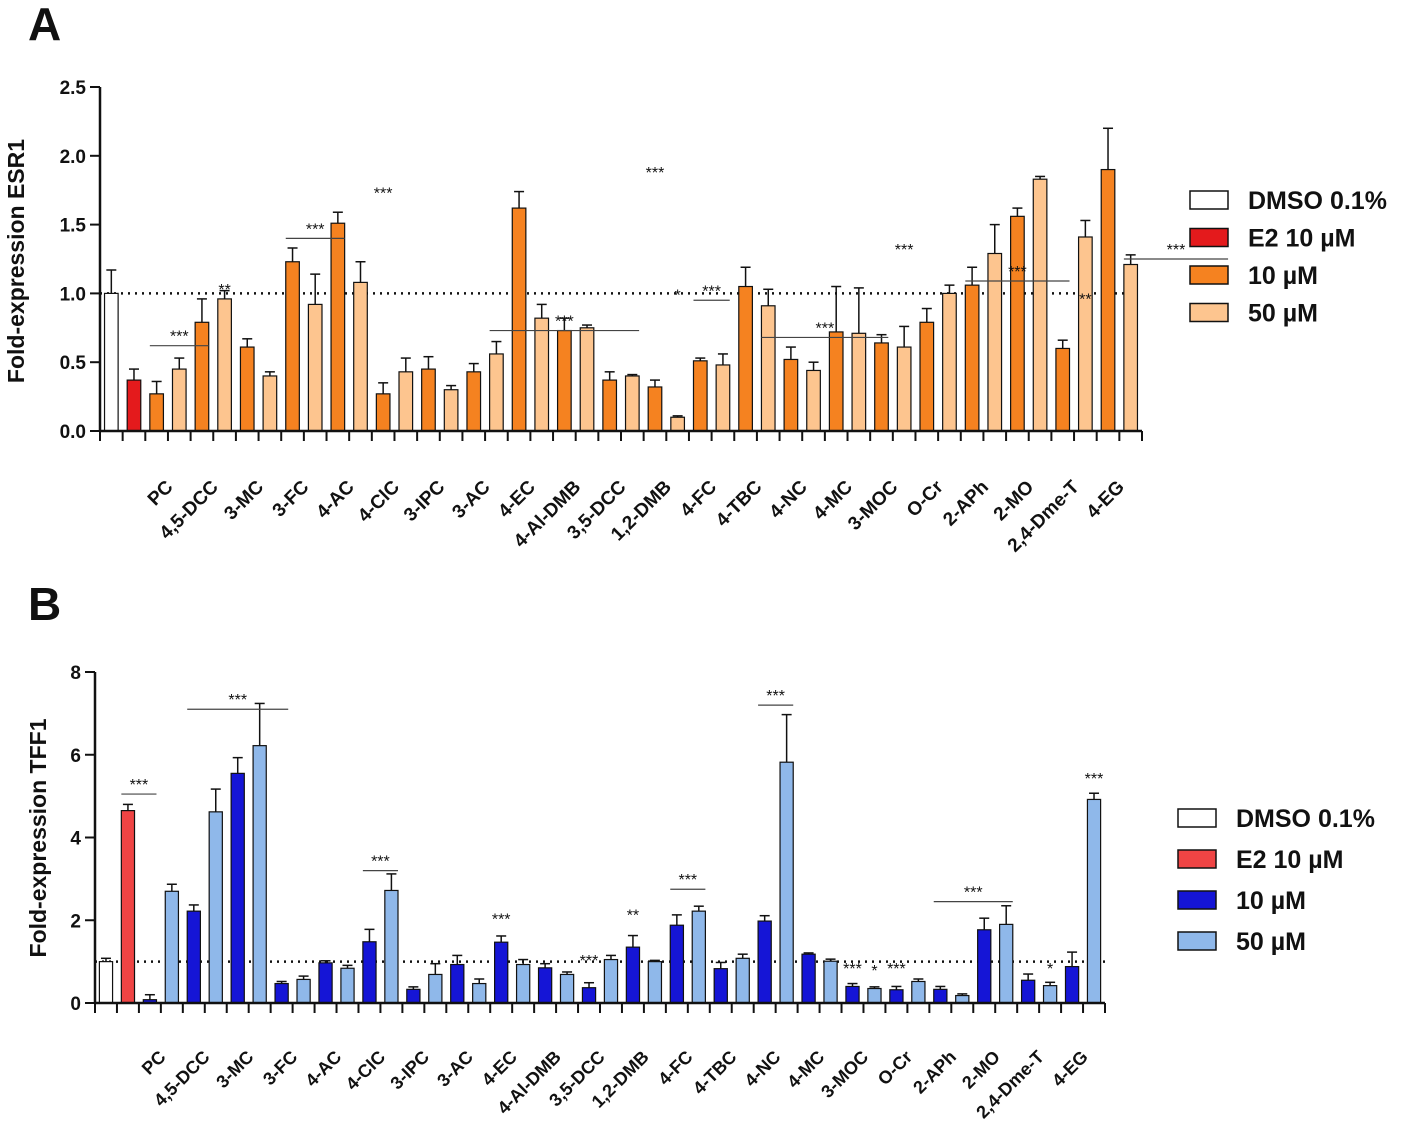 Image resolution: width=1417 pixels, height=1137 pixels. Describe the element at coordinates (966, 504) in the screenshot. I see `x-category-label: 2-APh` at that location.